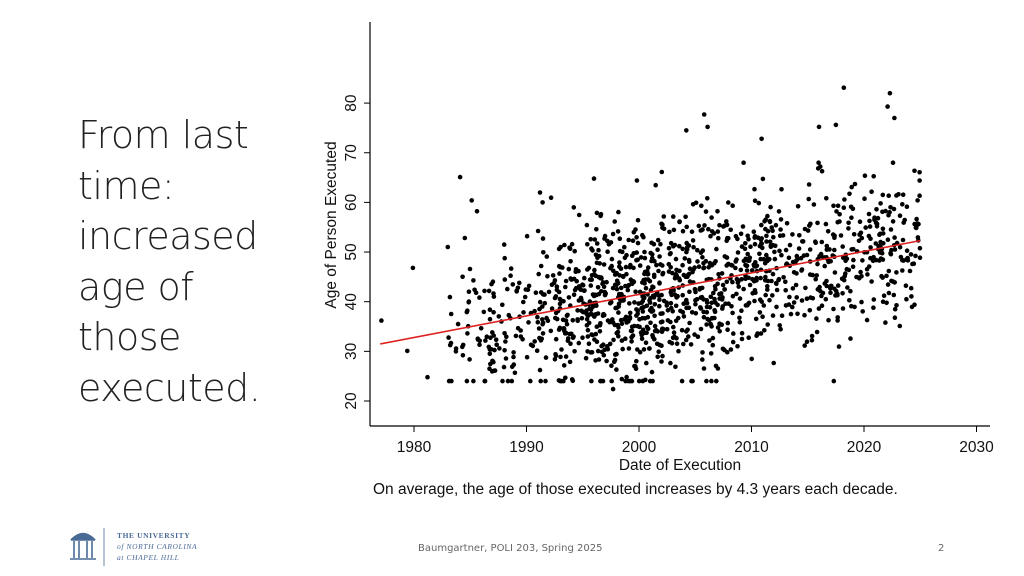 This screenshot has height=576, width=1024. I want to click on x-tick-label: 1990, so click(526, 447).